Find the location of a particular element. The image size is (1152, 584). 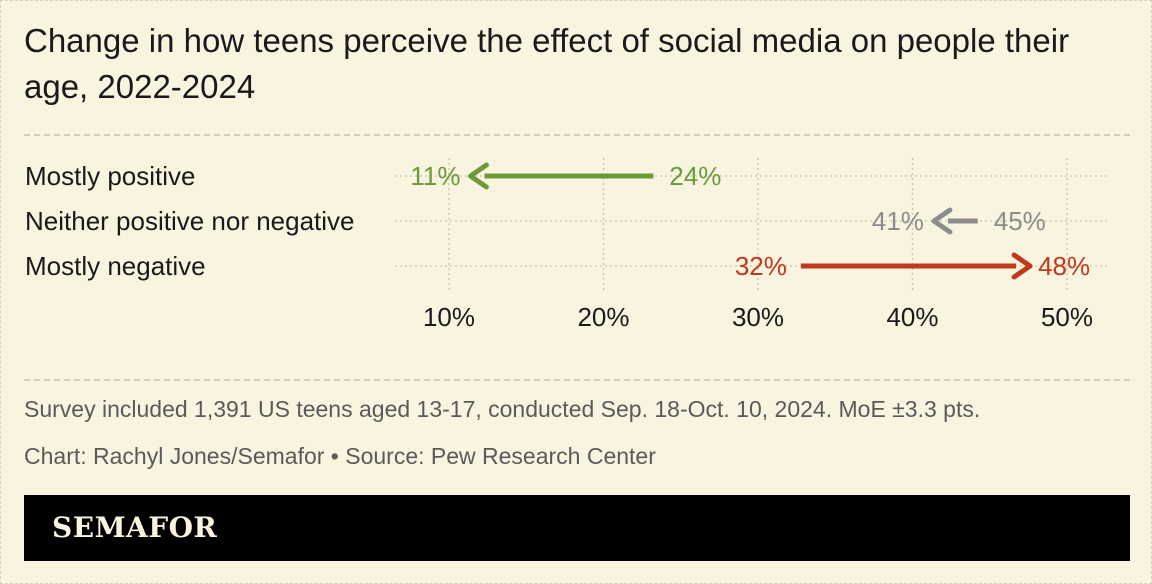

row-label-neither-positive-nor-negative: Neither positive nor negative is located at coordinates (190, 221).